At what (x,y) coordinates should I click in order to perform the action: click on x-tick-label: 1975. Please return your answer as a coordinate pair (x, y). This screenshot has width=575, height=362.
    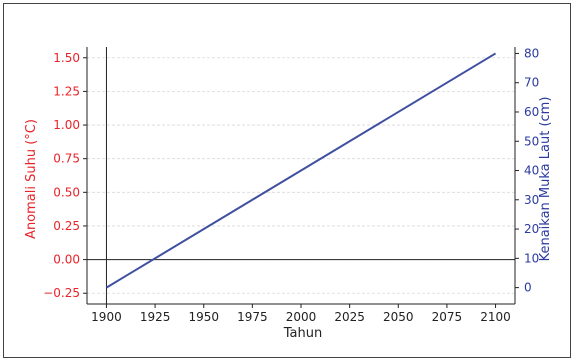
    Looking at the image, I should click on (252, 317).